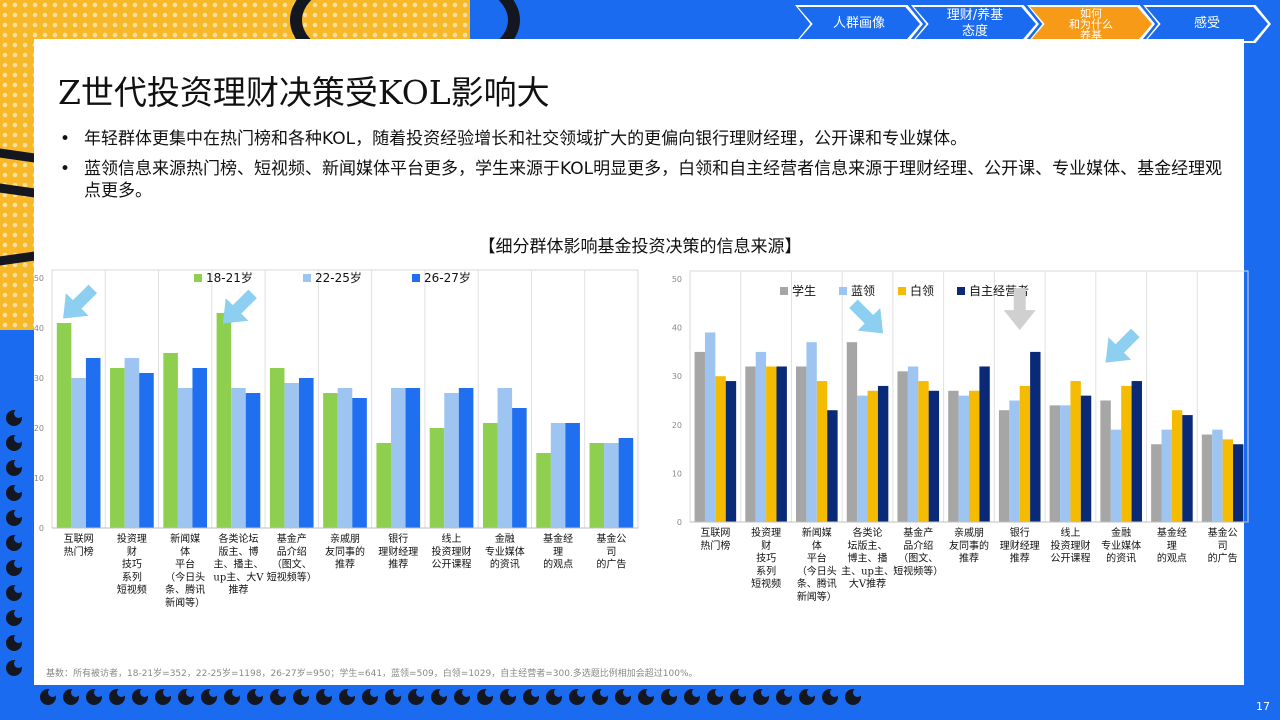 The width and height of the screenshot is (1280, 720). Describe the element at coordinates (640, 247) in the screenshot. I see `chart-heading: 【细分群体影响基金投资决策的信息来源】` at that location.